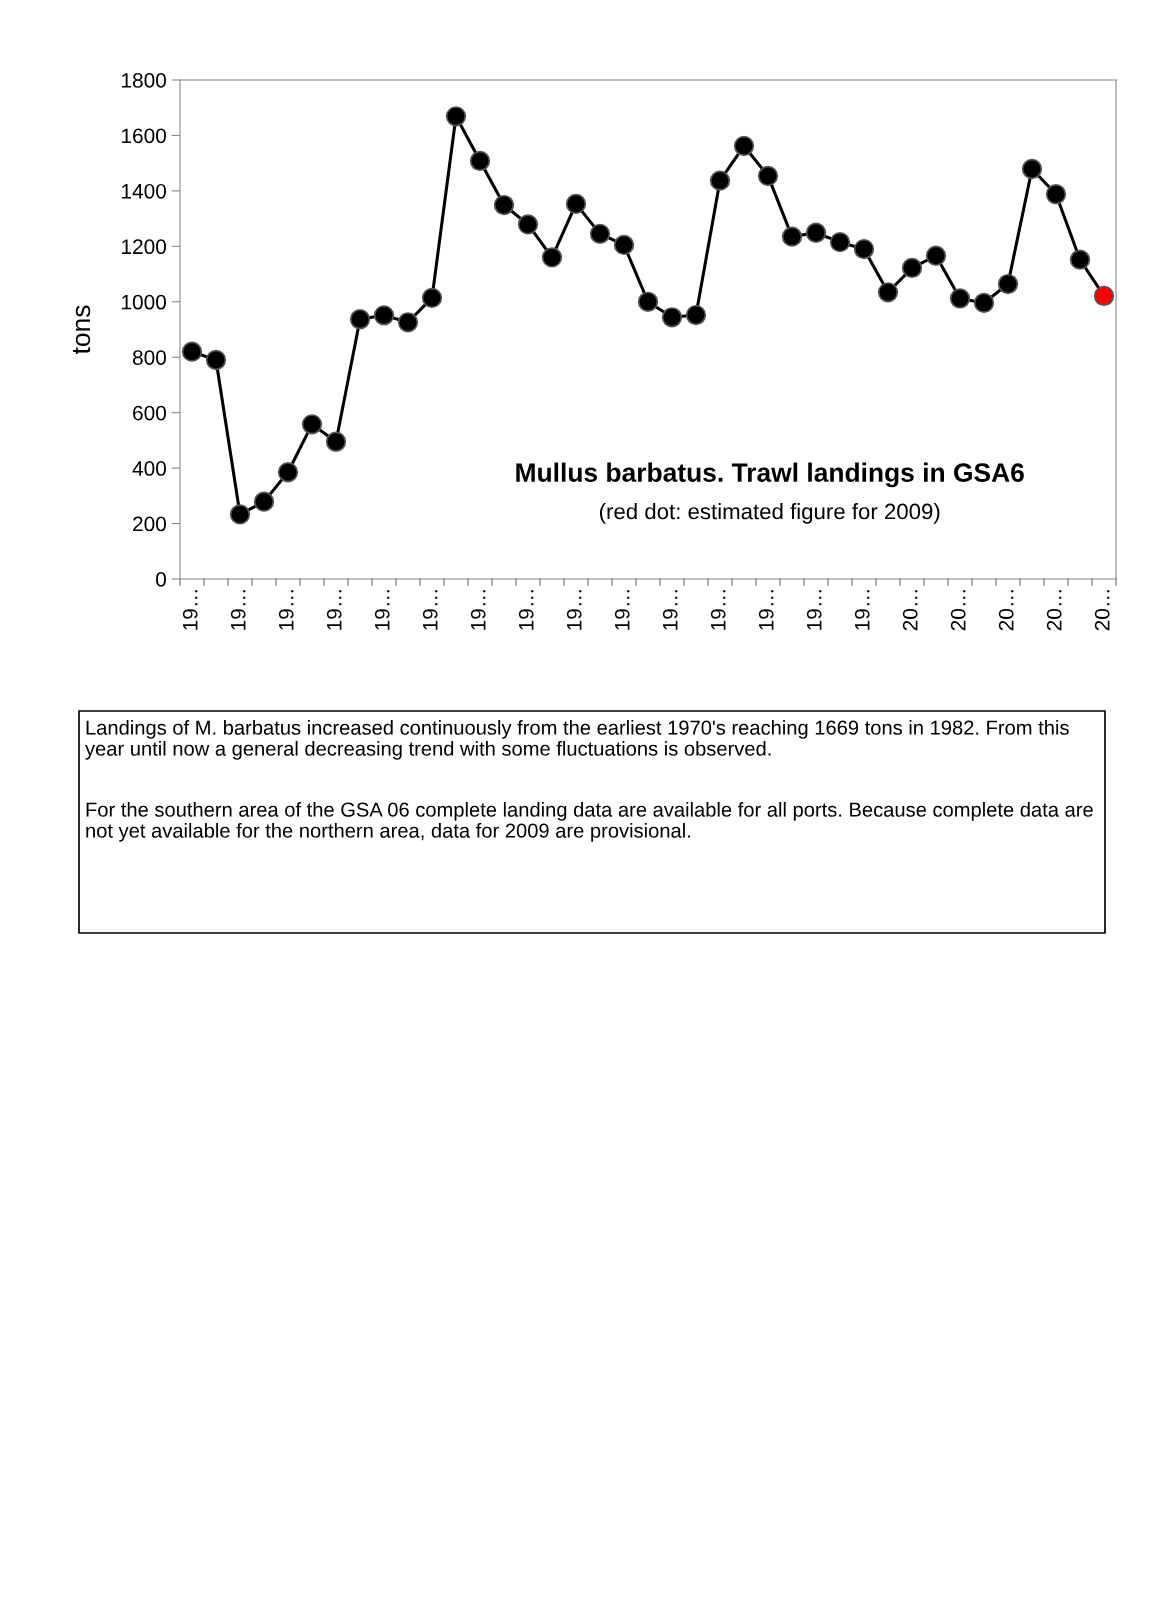 This screenshot has width=1161, height=1600. I want to click on y-tick-label: 400, so click(149, 468).